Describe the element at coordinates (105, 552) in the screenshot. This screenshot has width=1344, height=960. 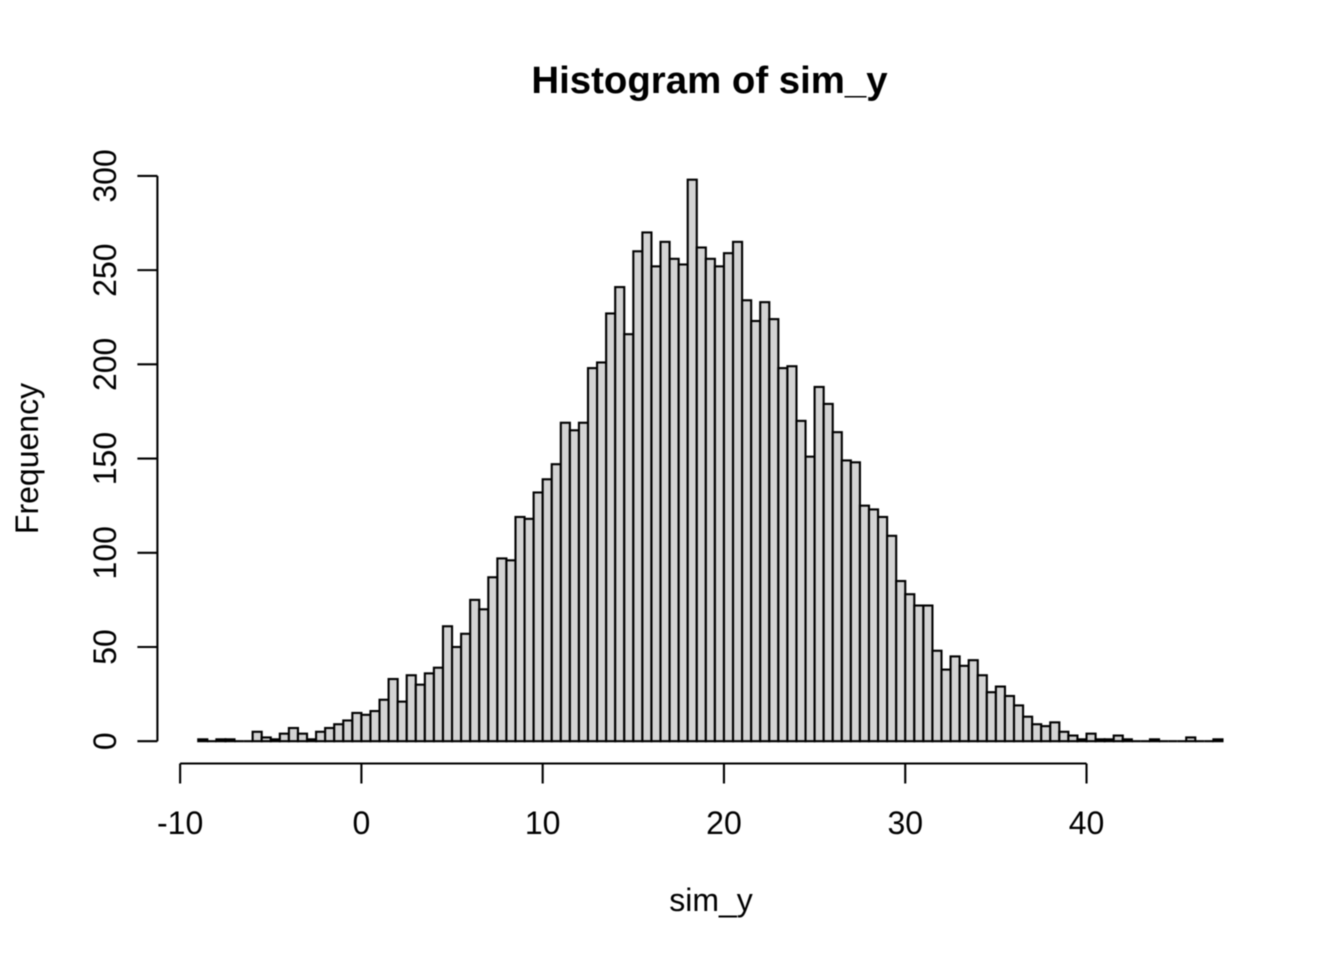
I see `svg-text: 100` at that location.